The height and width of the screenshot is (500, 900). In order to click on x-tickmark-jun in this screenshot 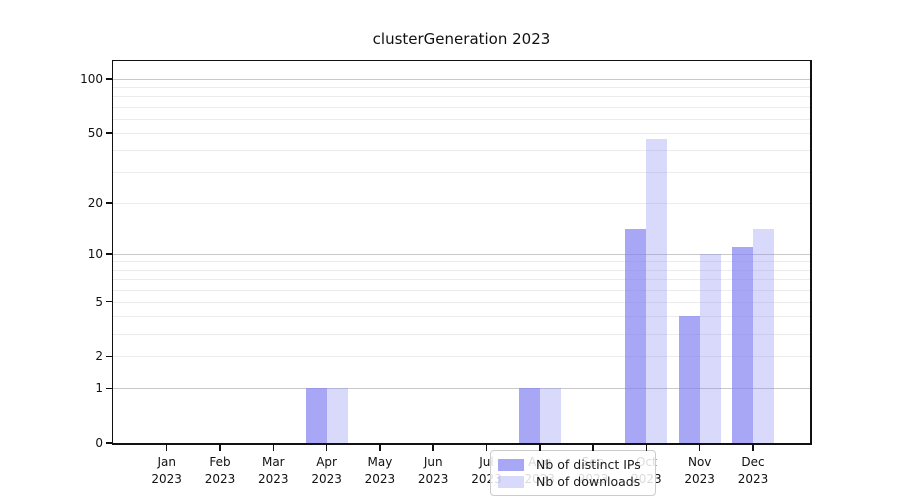, I will do `click(433, 447)`.